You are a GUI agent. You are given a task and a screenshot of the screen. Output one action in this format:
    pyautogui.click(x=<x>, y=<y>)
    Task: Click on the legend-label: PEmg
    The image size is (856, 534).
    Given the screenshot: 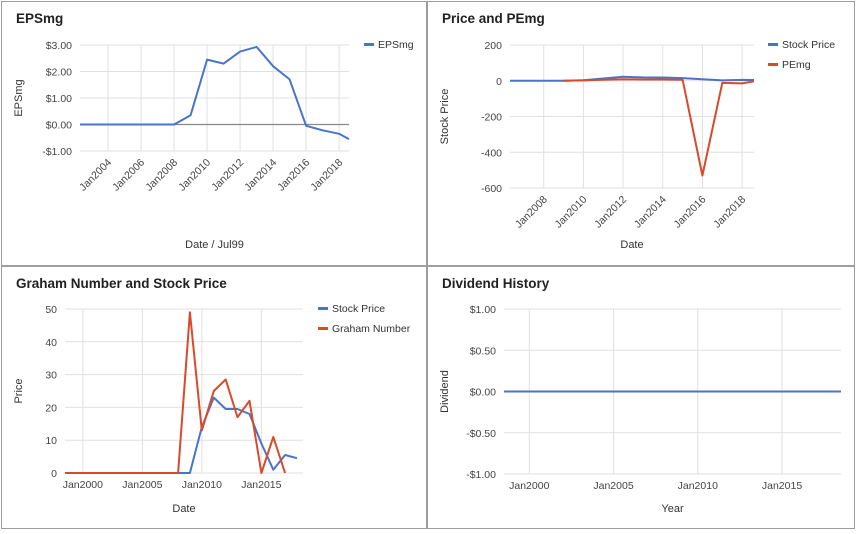 What is the action you would take?
    pyautogui.click(x=796, y=65)
    